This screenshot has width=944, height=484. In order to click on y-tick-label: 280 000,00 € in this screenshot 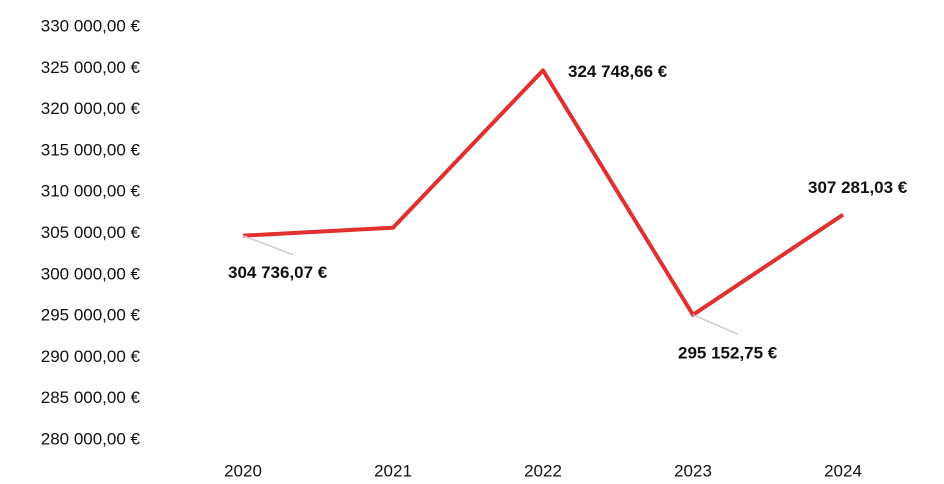, I will do `click(91, 438)`.